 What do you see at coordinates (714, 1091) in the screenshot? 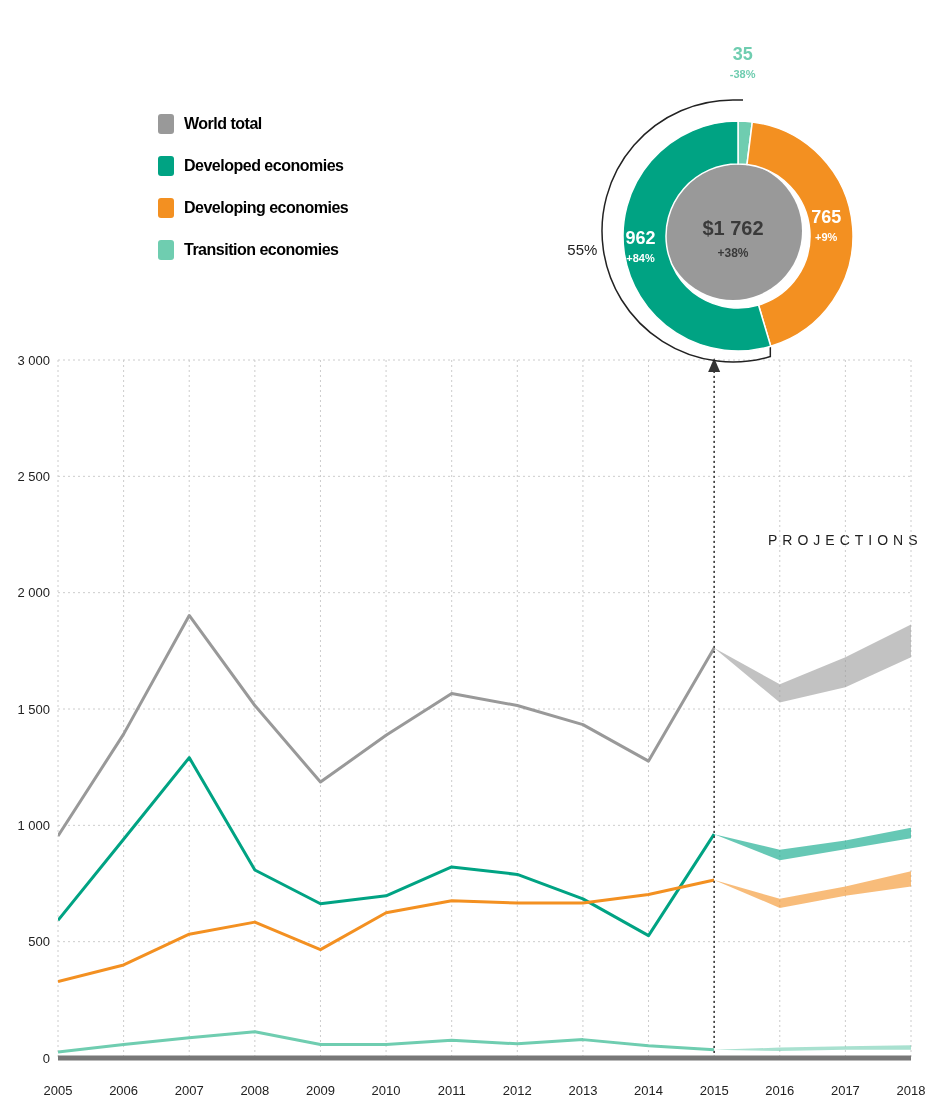
I see `x-tick-label: 2015` at bounding box center [714, 1091].